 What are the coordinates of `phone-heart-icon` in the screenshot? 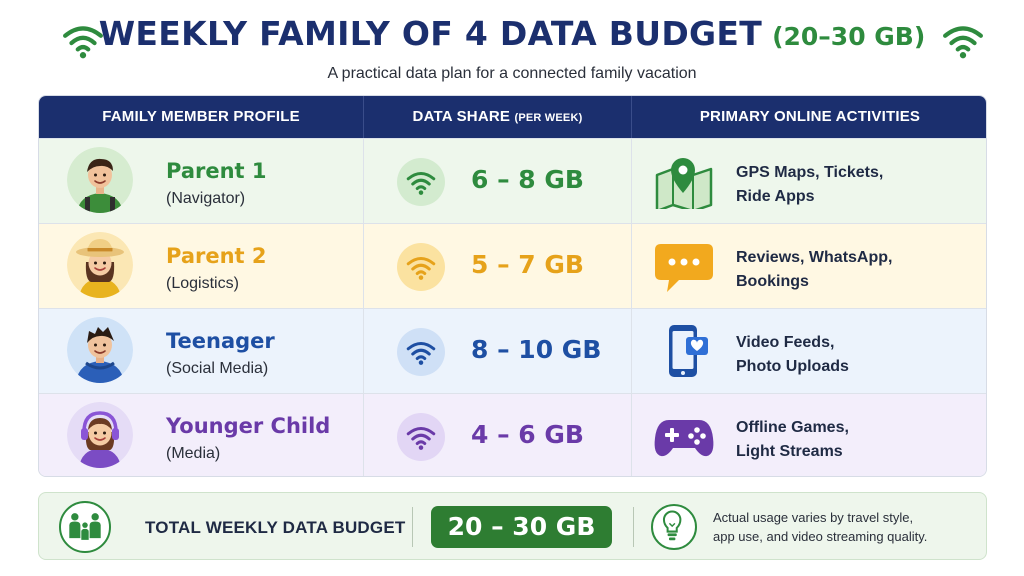 It's located at (688, 351).